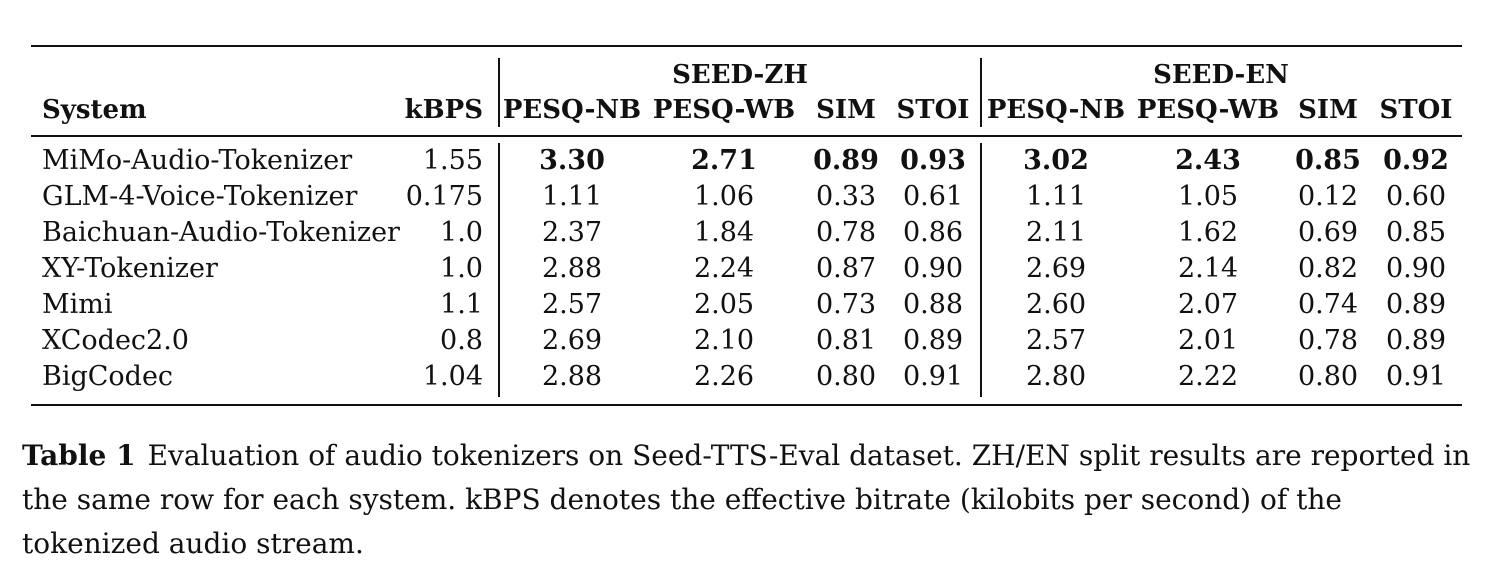 Image resolution: width=1500 pixels, height=571 pixels. Describe the element at coordinates (108, 376) in the screenshot. I see `row-system-name: BigCodec` at that location.